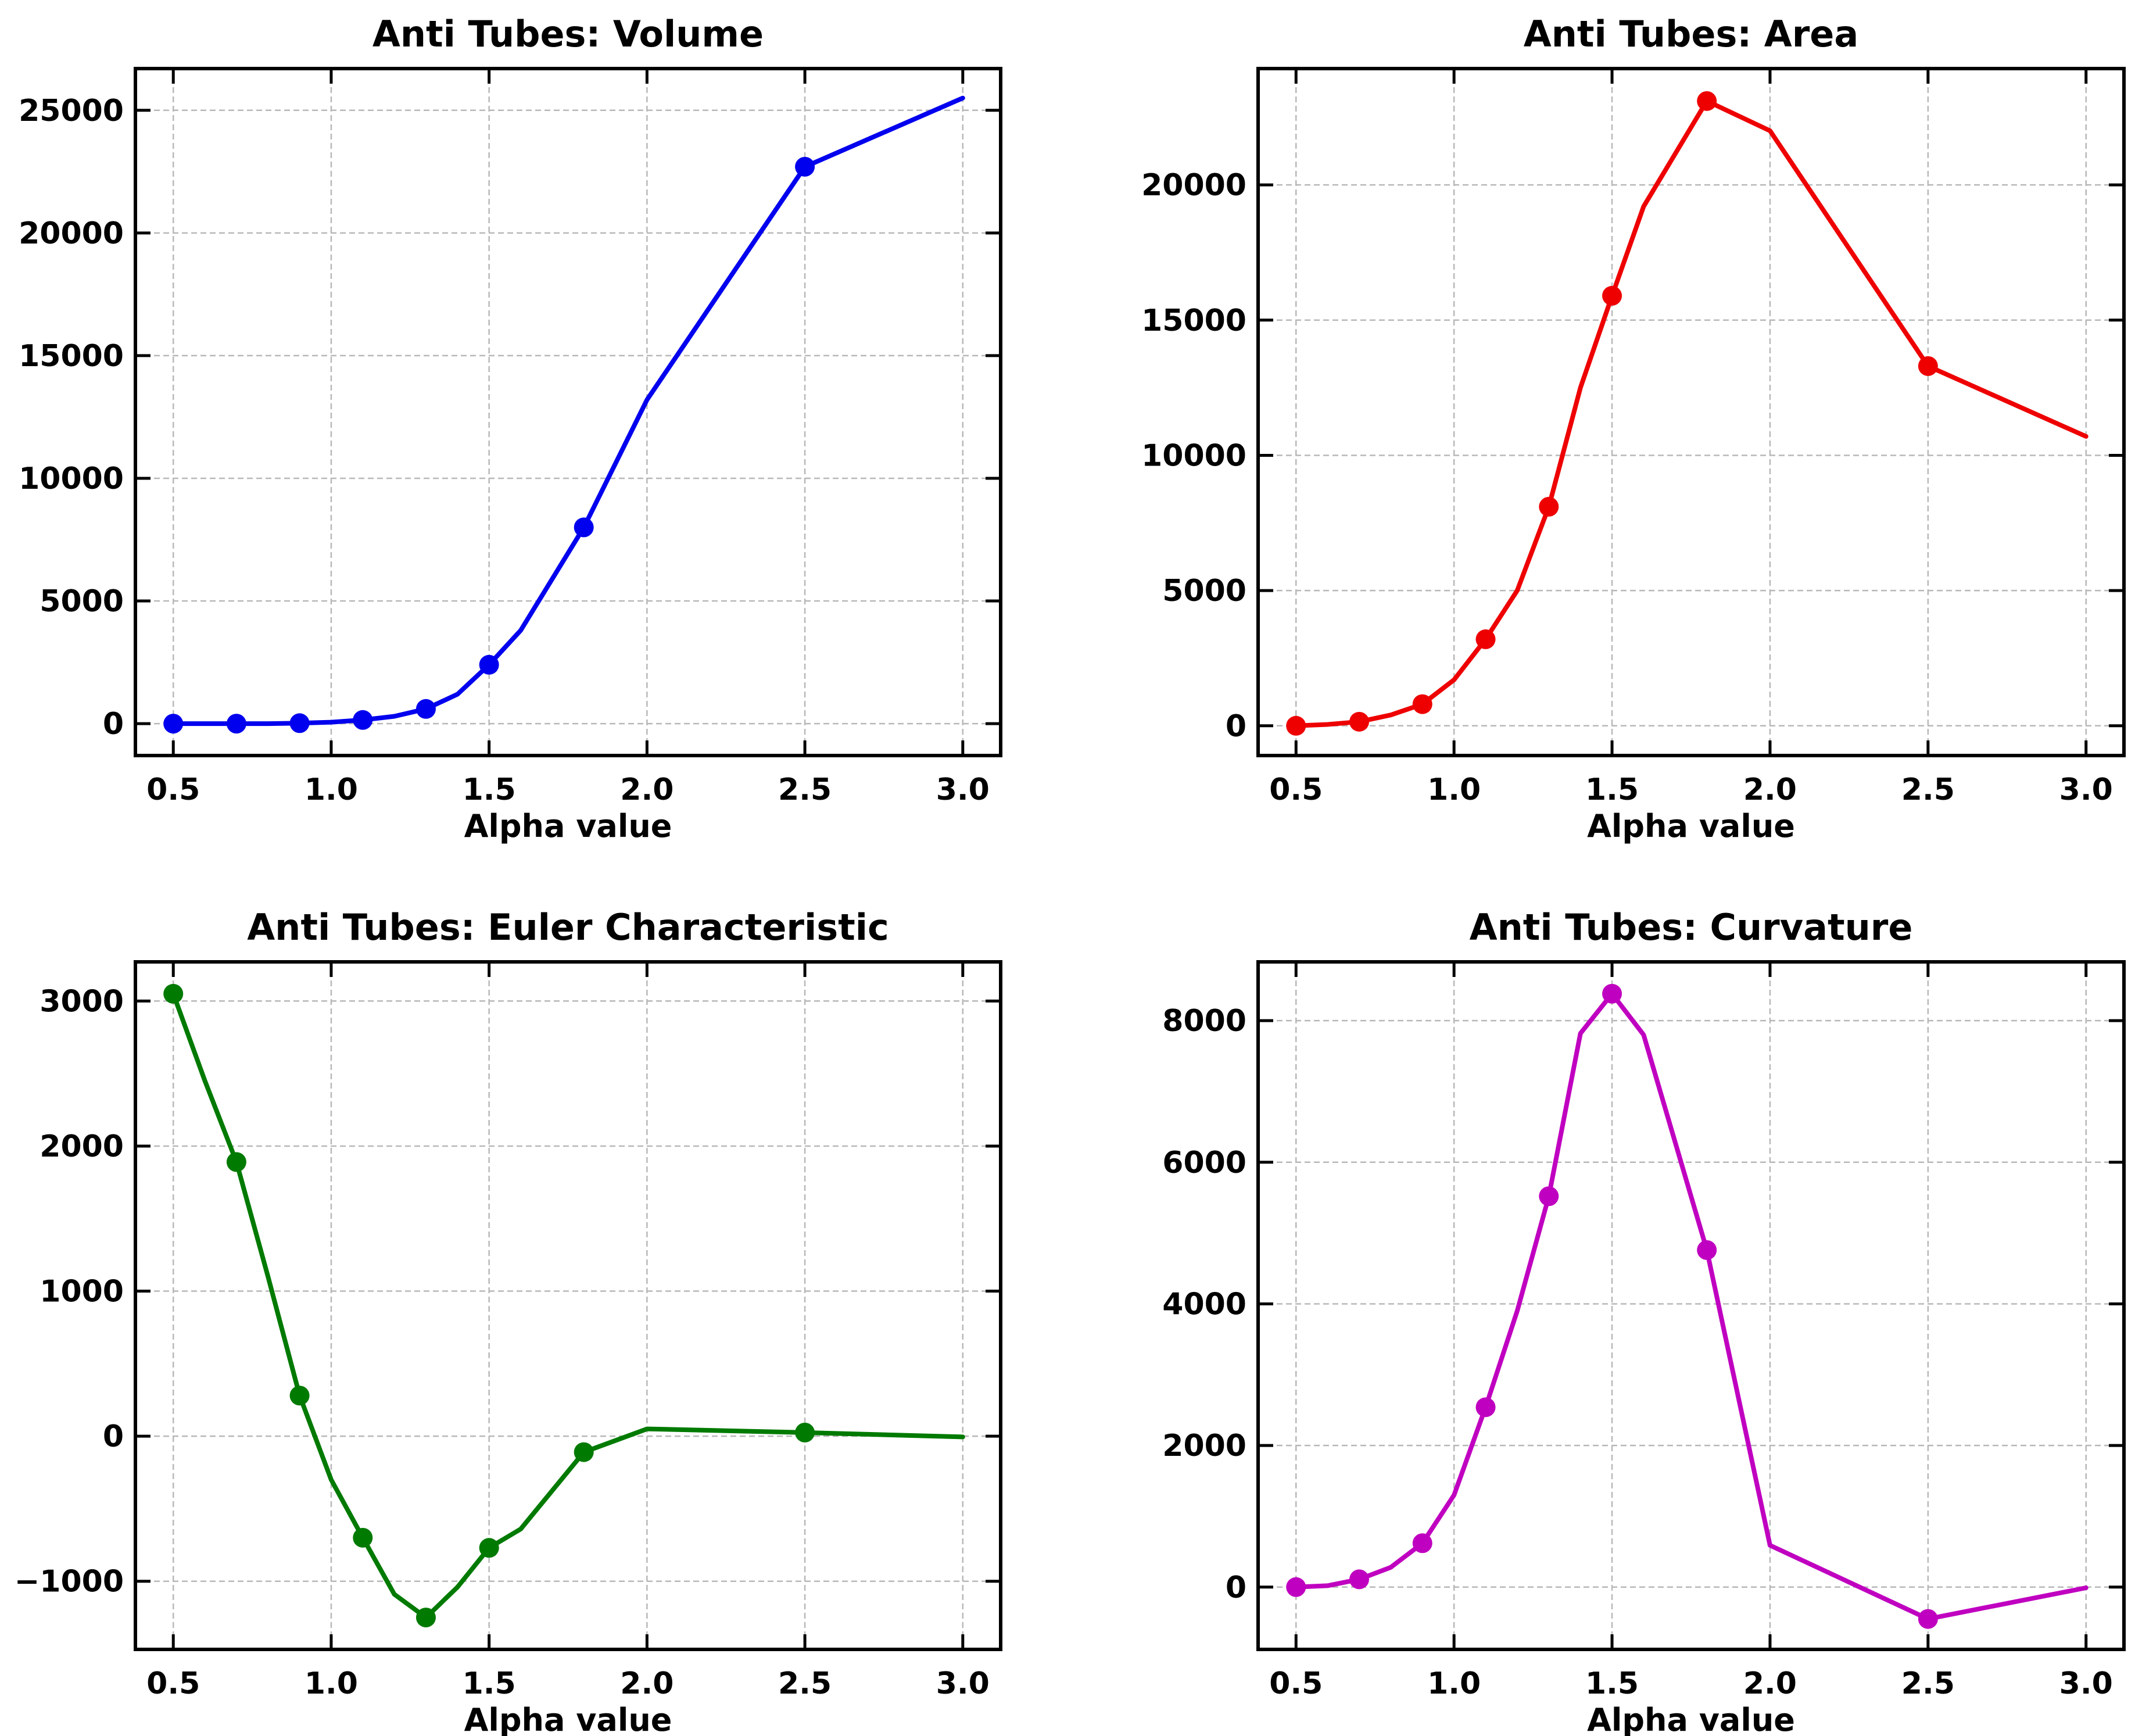 This screenshot has height=1736, width=2135. I want to click on y-tick-label: 25000, so click(72, 111).